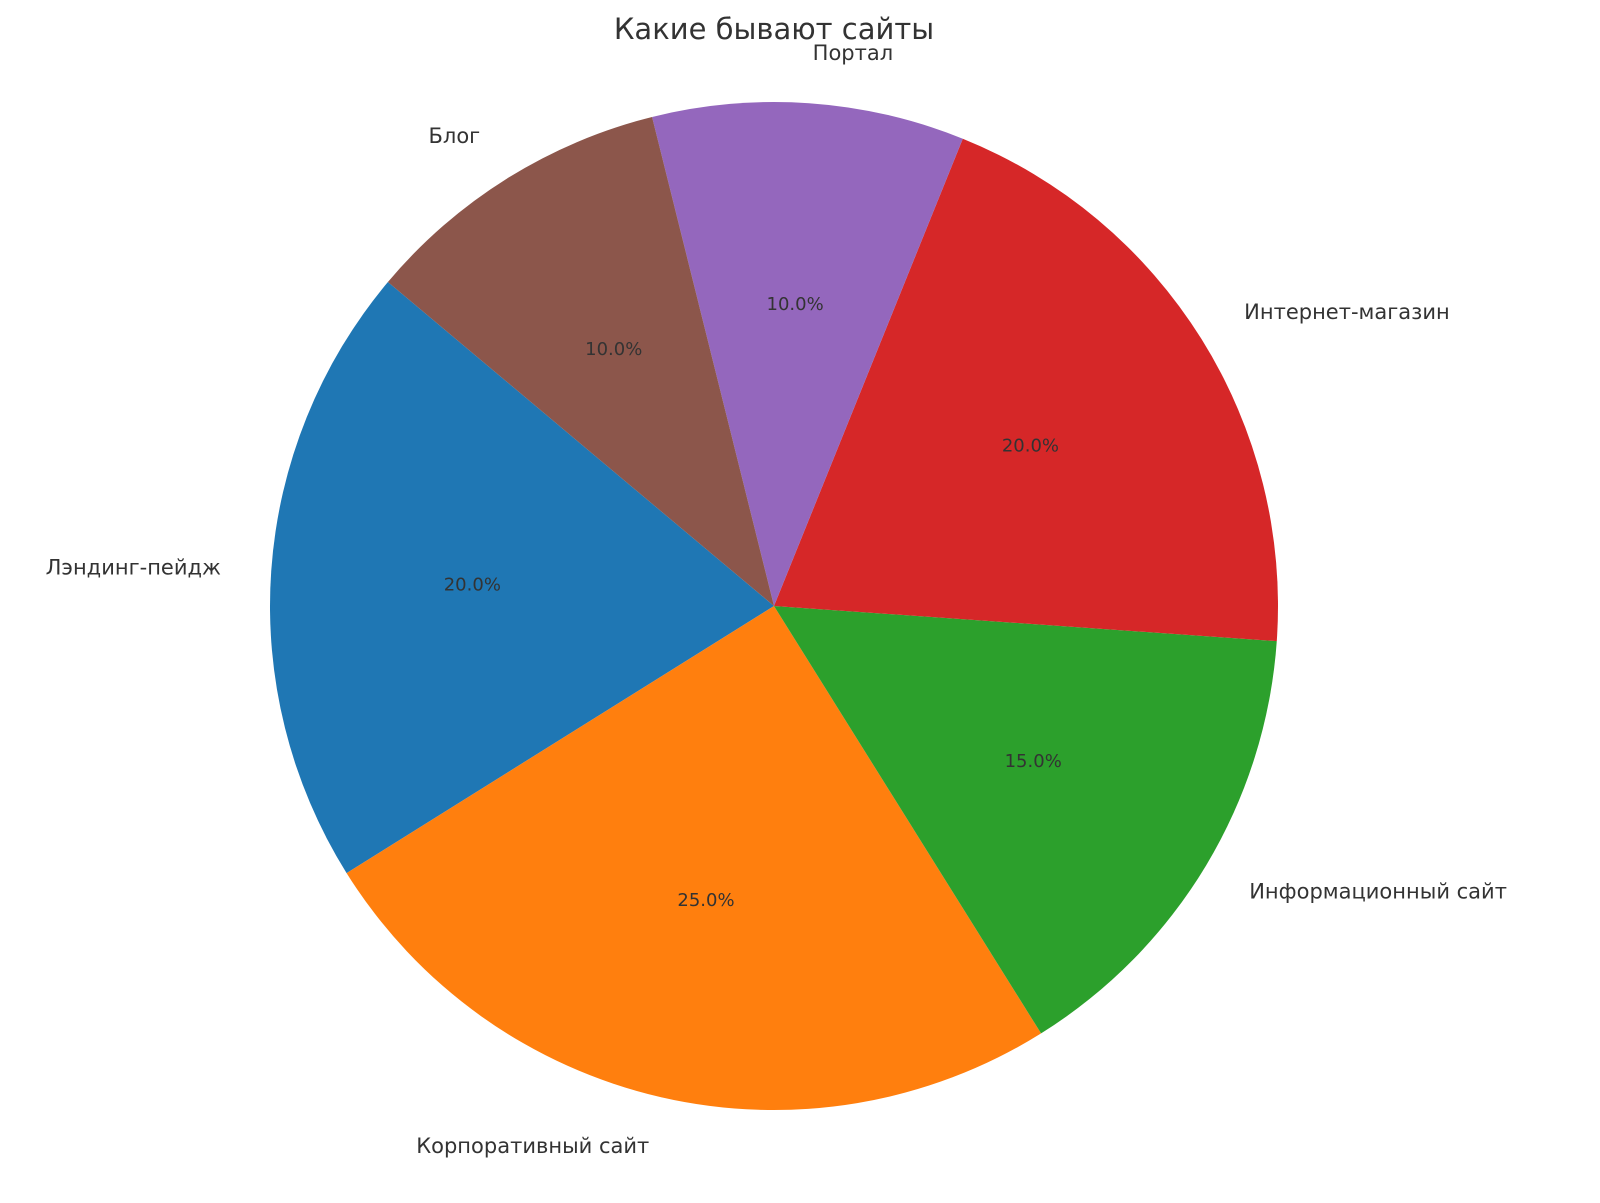 Image resolution: width=1600 pixels, height=1203 pixels. What do you see at coordinates (1378, 892) in the screenshot?
I see `slice-label: Информационный сайт` at bounding box center [1378, 892].